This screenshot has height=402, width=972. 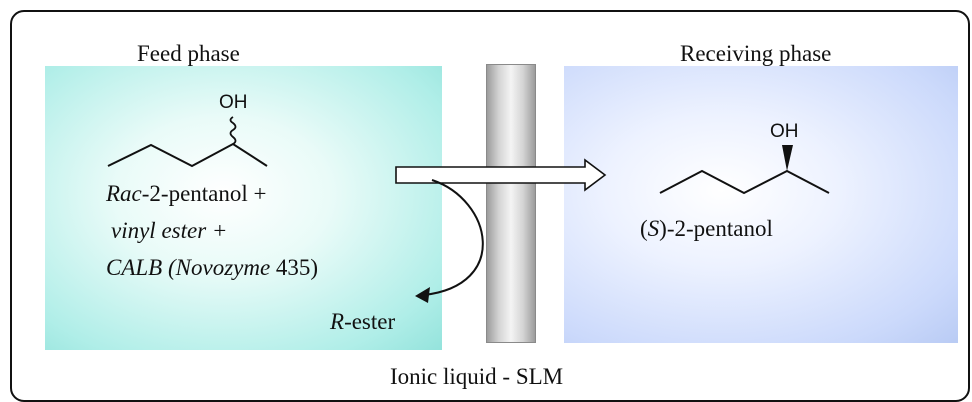 I want to click on vinyl-ester-text: vinyl ester +, so click(x=169, y=230).